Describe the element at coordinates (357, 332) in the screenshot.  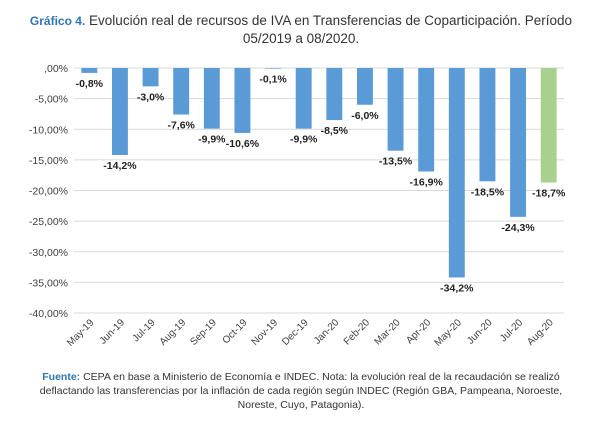
I see `x-tick-label: Feb-20` at that location.